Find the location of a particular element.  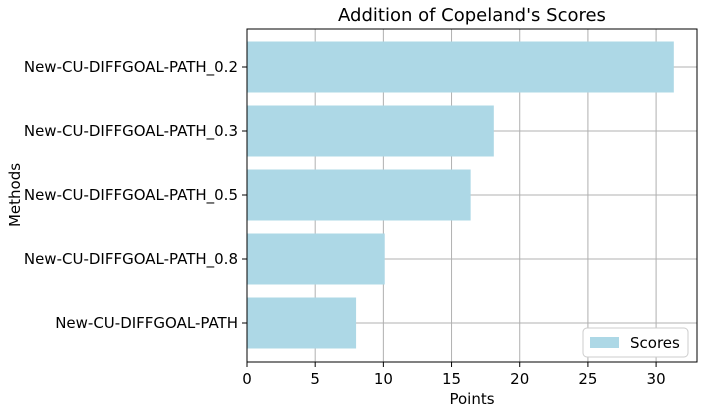

chart-title: Addition of Copeland's Scores is located at coordinates (472, 15).